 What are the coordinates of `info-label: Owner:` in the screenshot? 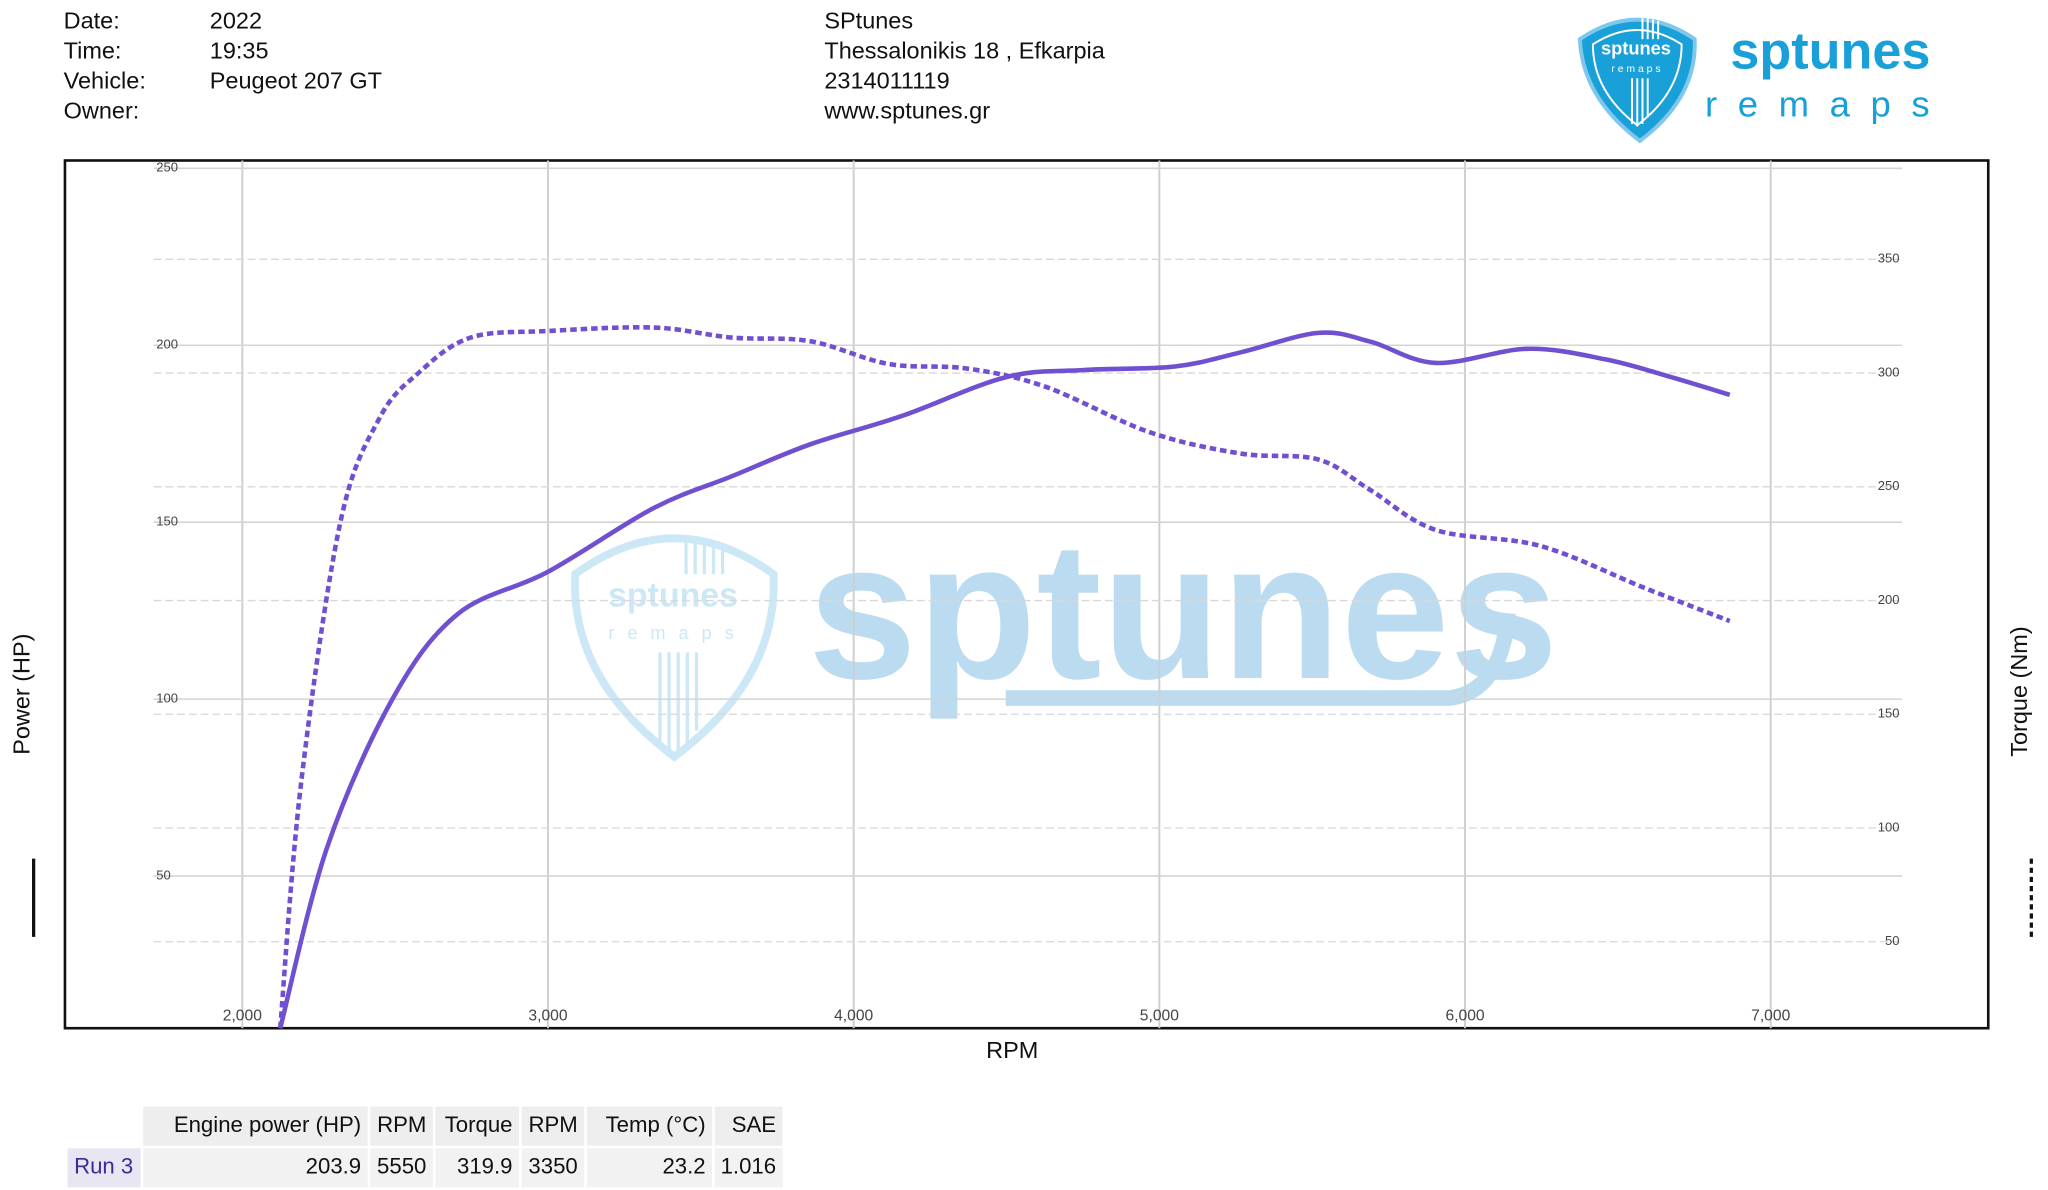 It's located at (102, 110).